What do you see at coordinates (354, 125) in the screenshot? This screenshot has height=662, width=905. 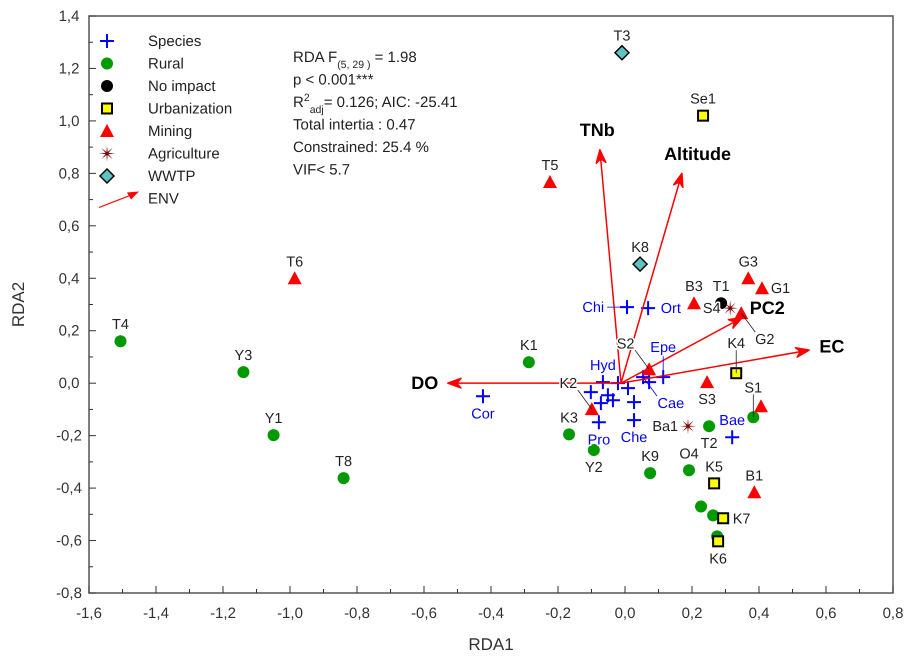 I see `annotation: Total intertia : 0.47` at bounding box center [354, 125].